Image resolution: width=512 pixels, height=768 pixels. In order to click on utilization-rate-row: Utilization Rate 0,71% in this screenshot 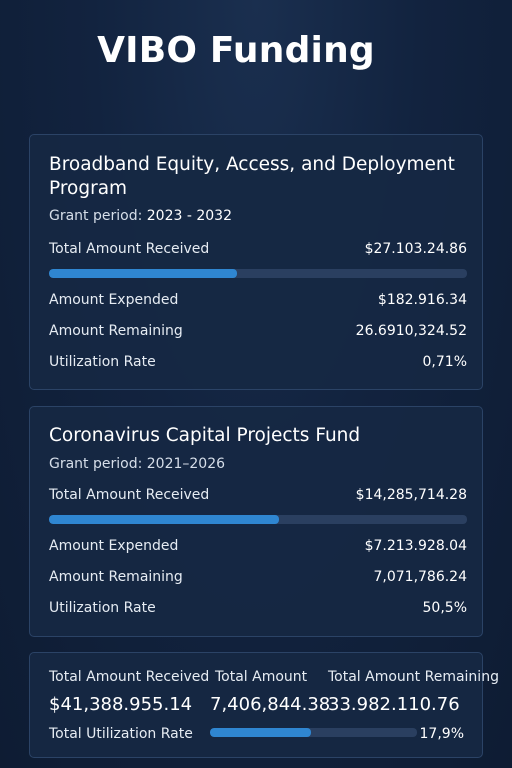, I will do `click(258, 364)`.